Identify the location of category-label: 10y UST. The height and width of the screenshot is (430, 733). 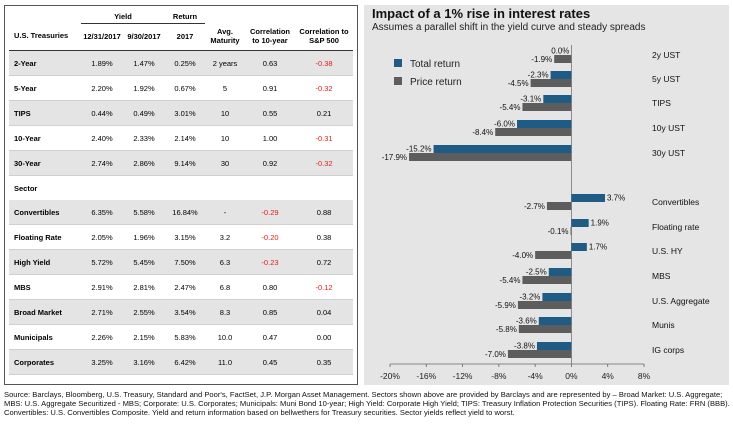
(668, 128).